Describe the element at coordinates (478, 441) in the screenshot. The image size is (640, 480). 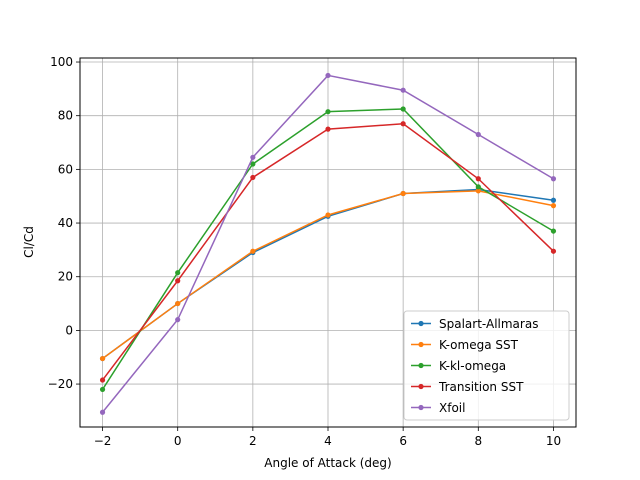
I see `x-tick-label: 8` at that location.